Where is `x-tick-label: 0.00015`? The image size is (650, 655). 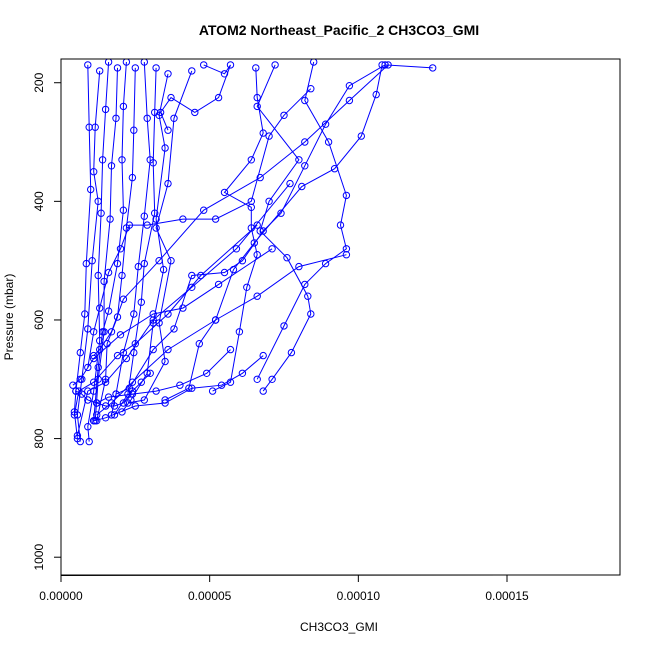
x-tick-label: 0.00015 is located at coordinates (507, 596).